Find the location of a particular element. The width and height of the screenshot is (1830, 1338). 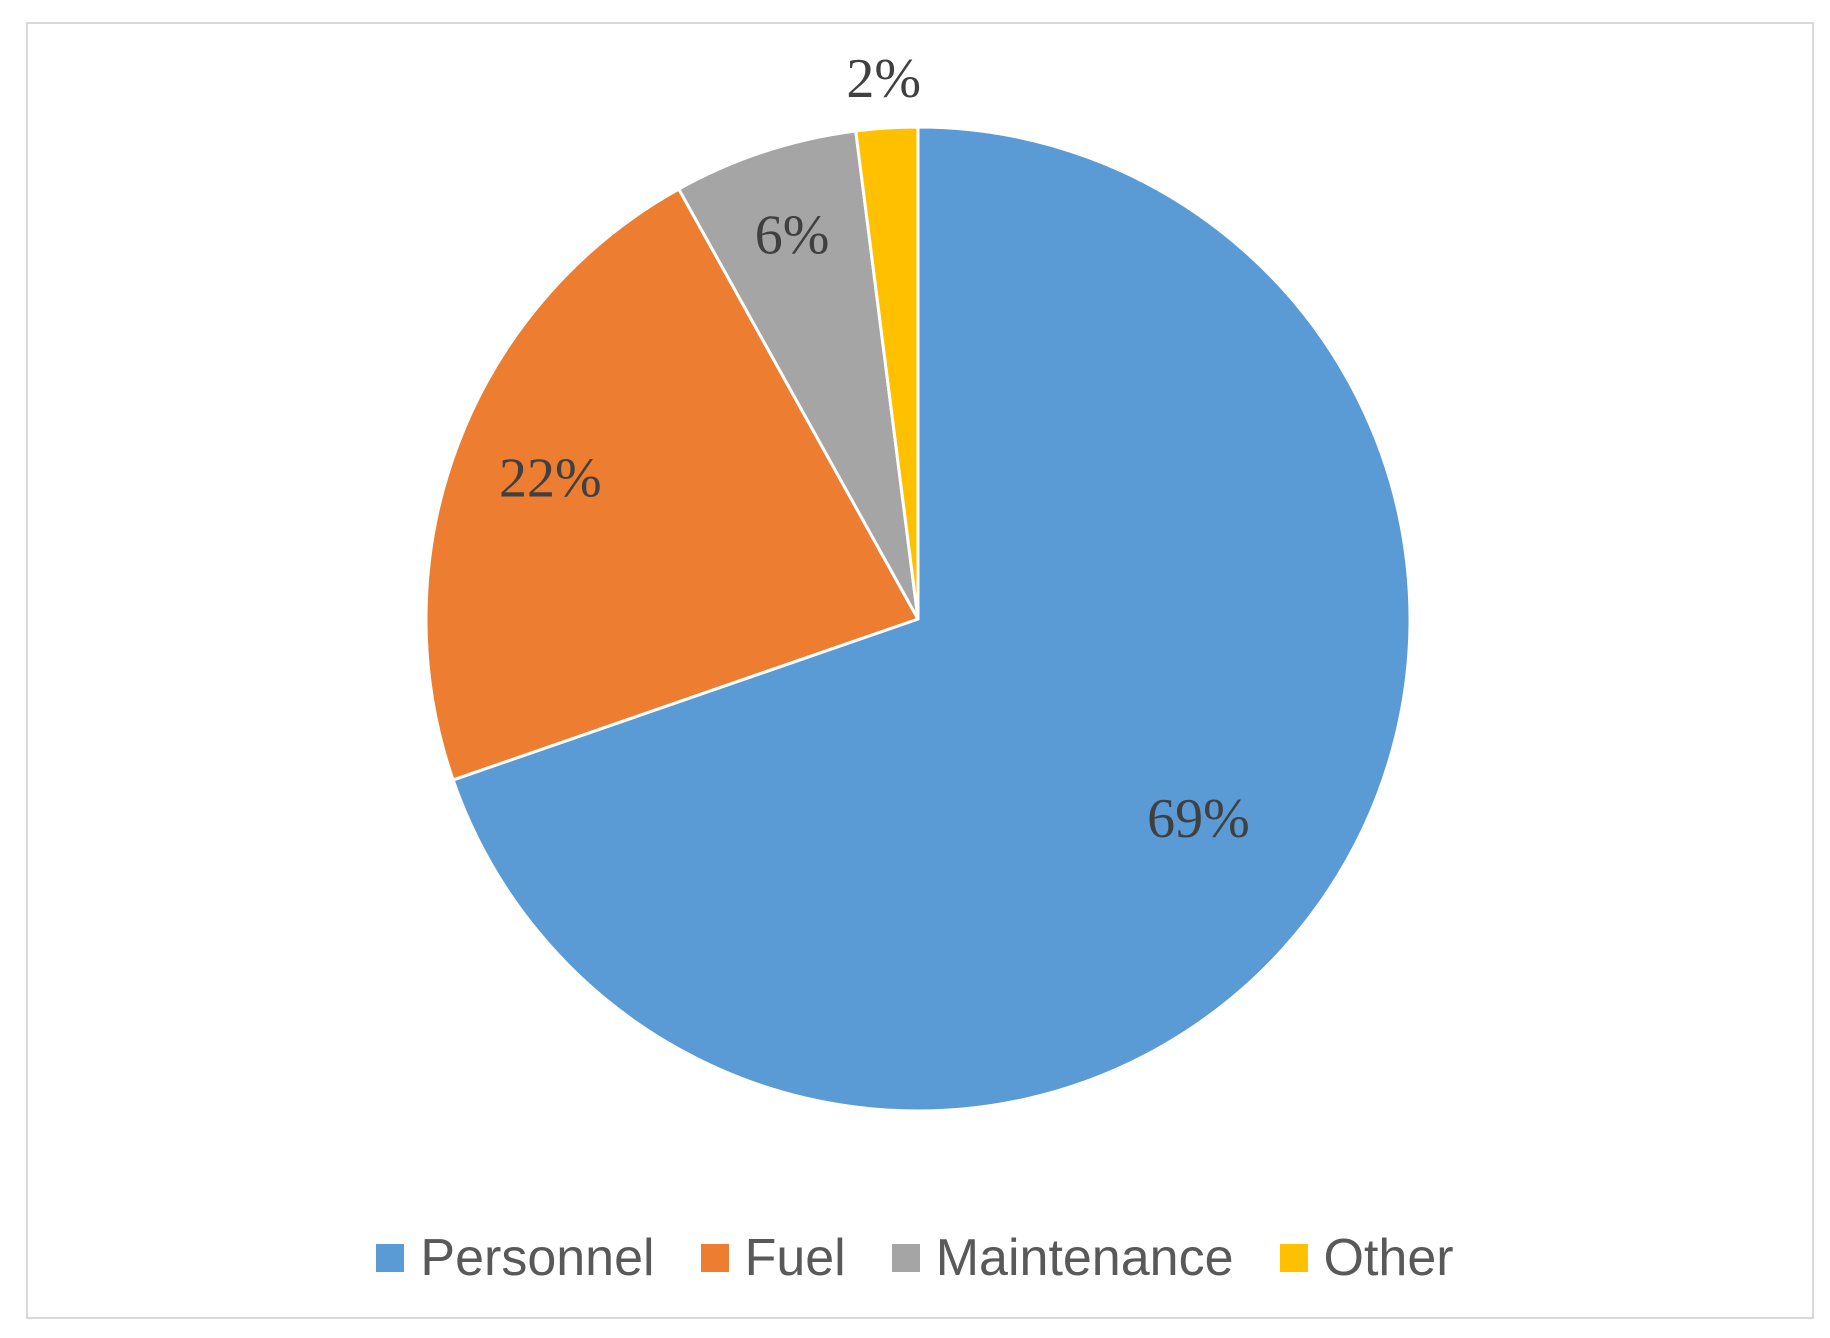

data-label-personnel: 69% is located at coordinates (1198, 819).